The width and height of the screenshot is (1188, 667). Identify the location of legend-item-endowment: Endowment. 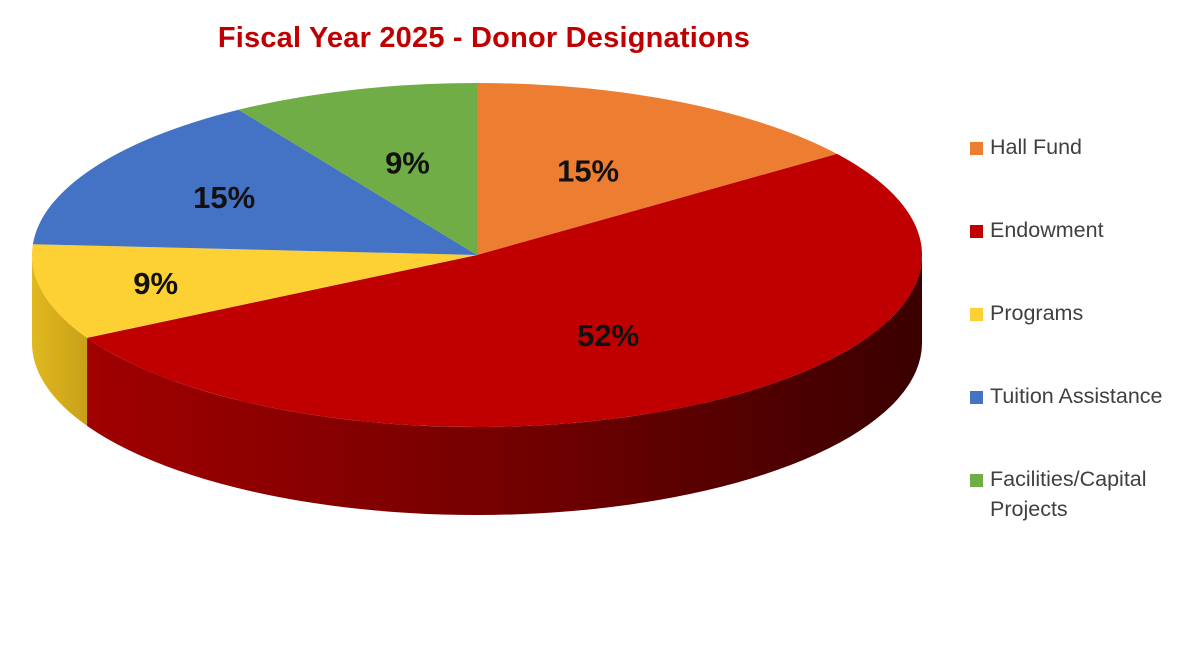
(1077, 230).